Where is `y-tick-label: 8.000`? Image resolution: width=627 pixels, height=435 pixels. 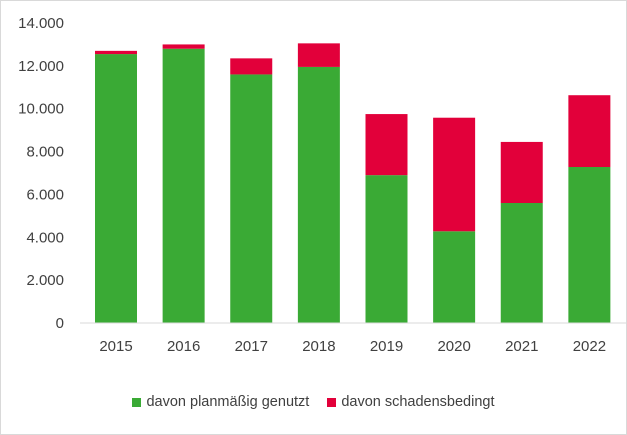 y-tick-label: 8.000 is located at coordinates (45, 152).